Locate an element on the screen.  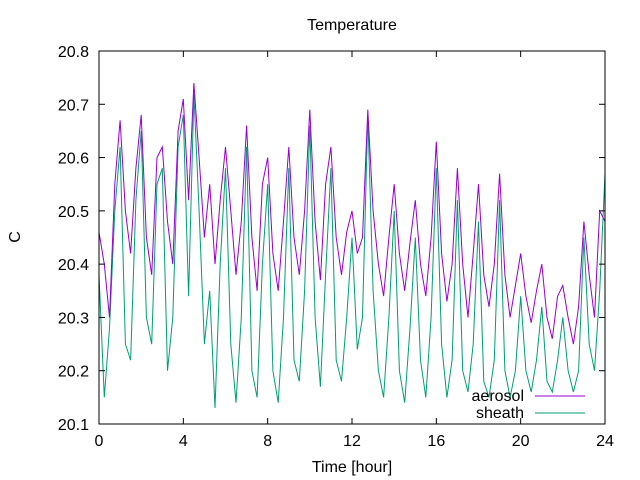
legend-label-aerosol: aerosol is located at coordinates (498, 396).